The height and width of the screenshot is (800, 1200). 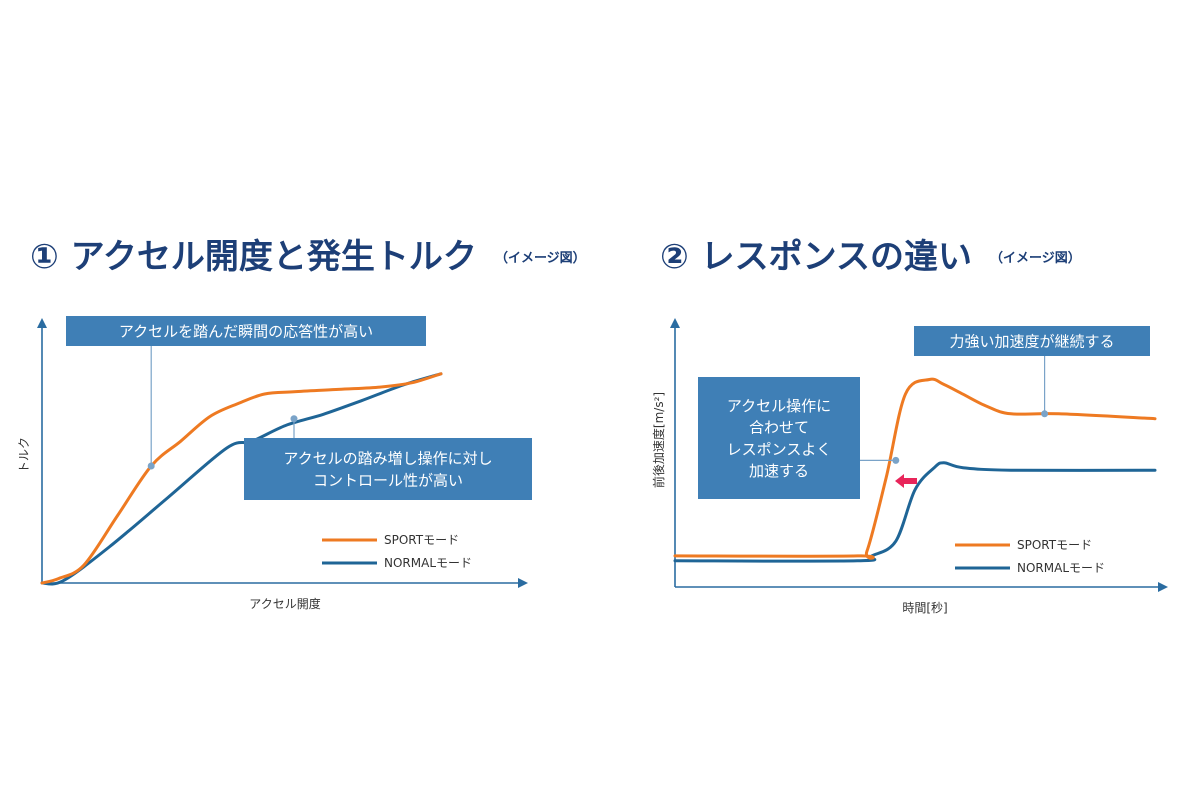 What do you see at coordinates (151, 466) in the screenshot?
I see `torque-annotation-1-dot` at bounding box center [151, 466].